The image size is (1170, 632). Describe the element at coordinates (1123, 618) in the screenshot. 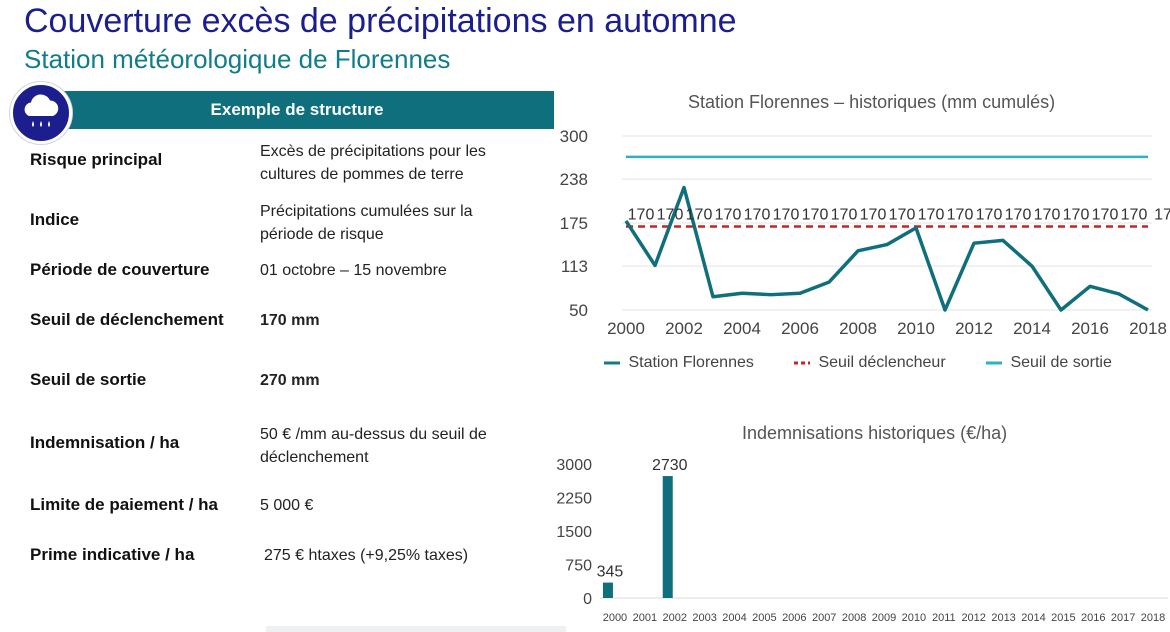

I see `x-tick-label: 2017` at that location.